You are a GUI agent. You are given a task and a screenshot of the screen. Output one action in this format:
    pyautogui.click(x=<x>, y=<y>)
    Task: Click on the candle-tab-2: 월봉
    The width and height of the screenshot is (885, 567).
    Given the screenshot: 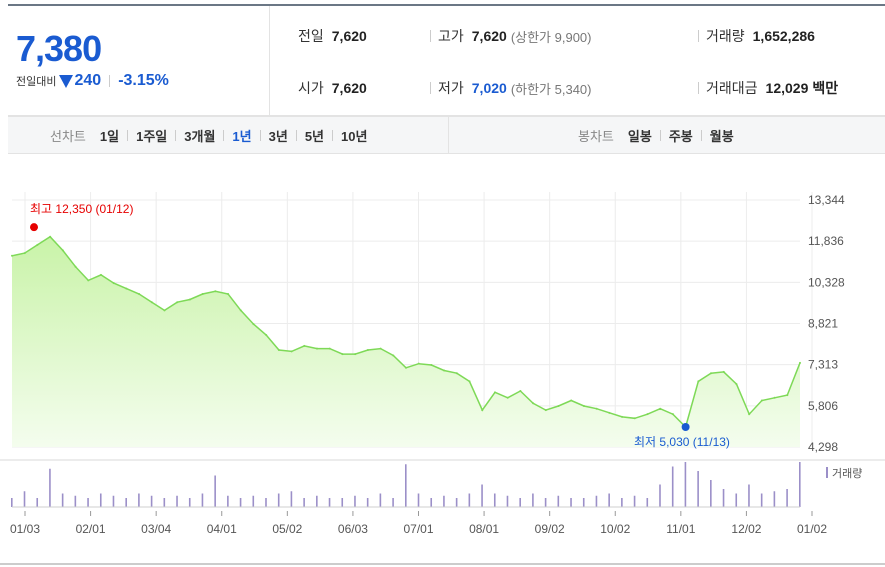 What is the action you would take?
    pyautogui.click(x=721, y=136)
    